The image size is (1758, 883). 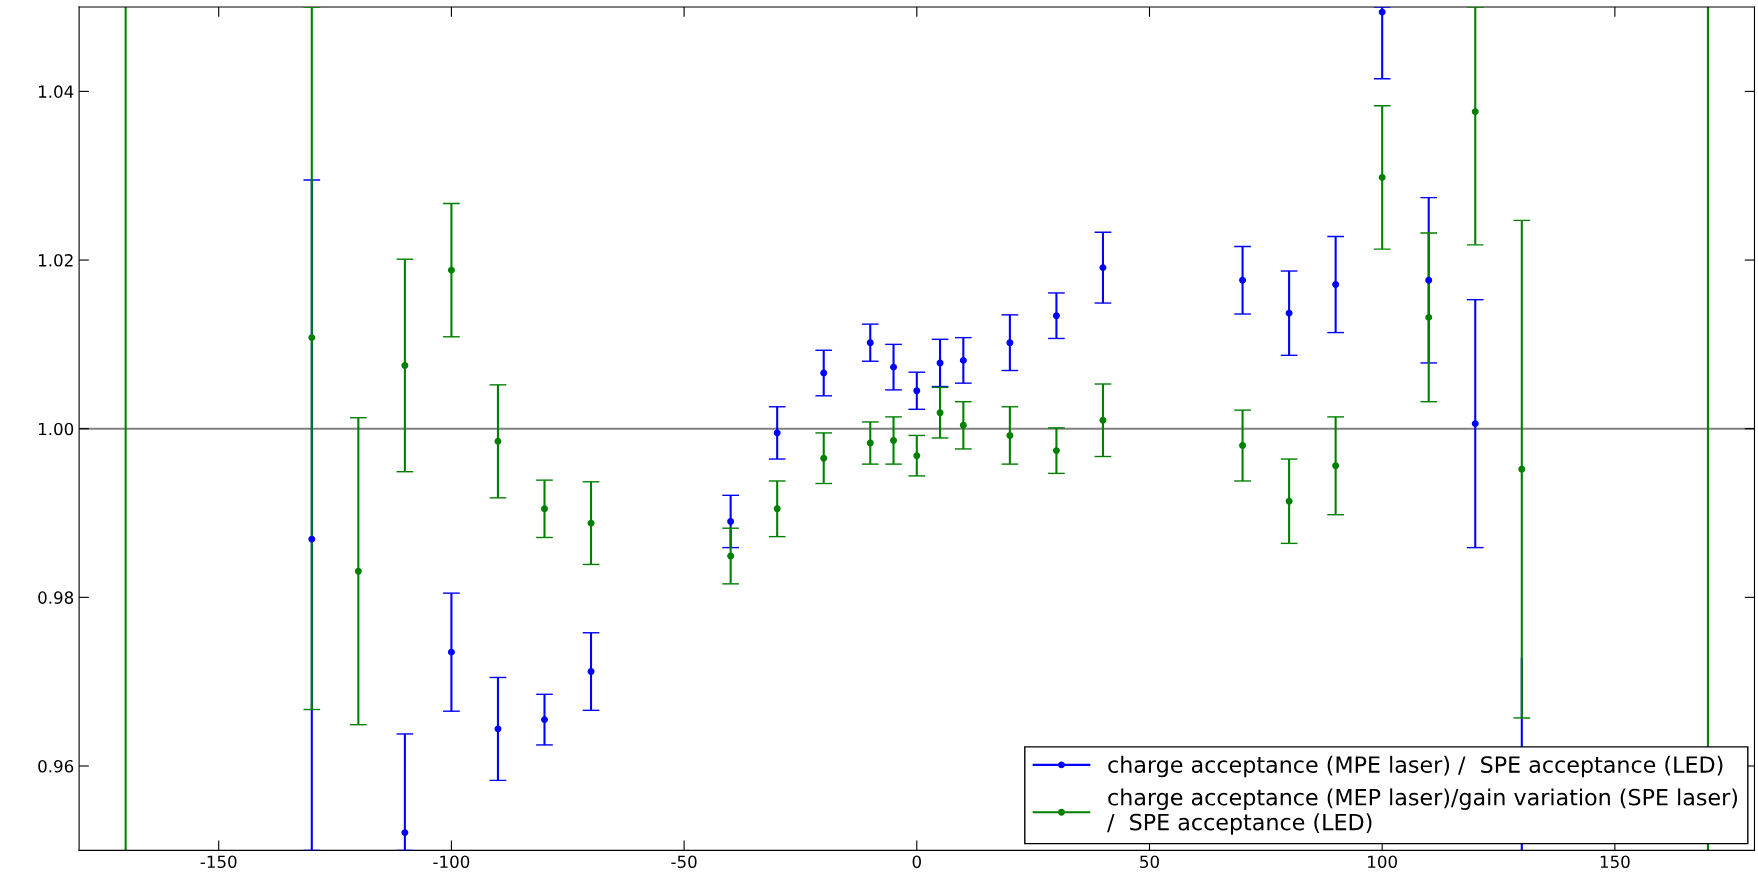 What do you see at coordinates (55, 260) in the screenshot?
I see `y-tick-label: 1.02` at bounding box center [55, 260].